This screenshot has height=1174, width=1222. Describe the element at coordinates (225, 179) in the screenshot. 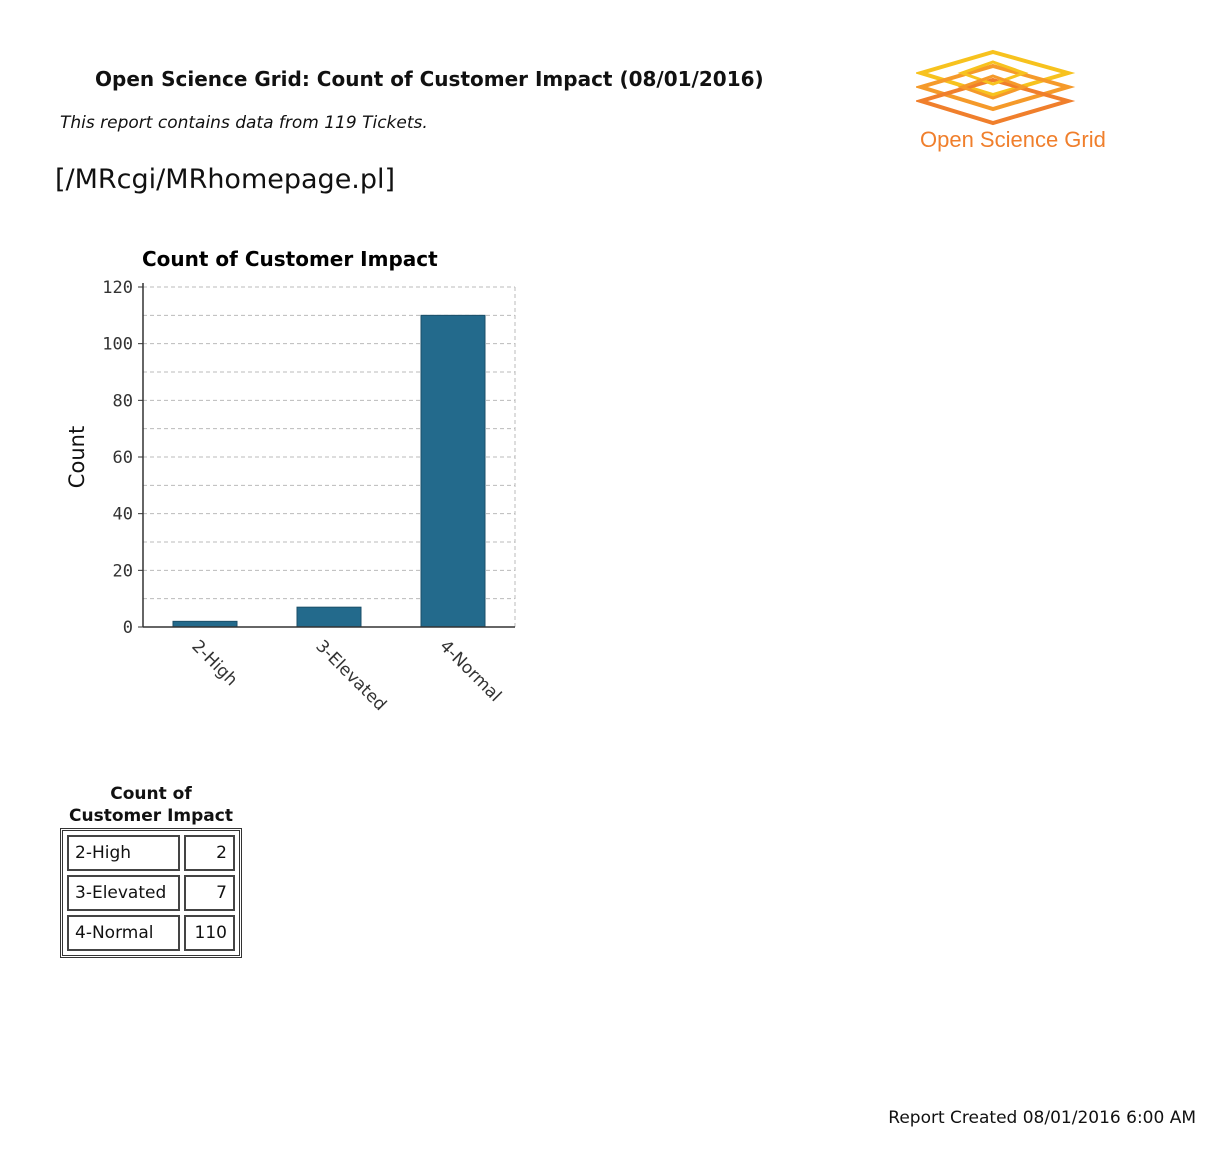

I see `homepage-link: [/MRcgi/MRhomepage.pl]` at that location.